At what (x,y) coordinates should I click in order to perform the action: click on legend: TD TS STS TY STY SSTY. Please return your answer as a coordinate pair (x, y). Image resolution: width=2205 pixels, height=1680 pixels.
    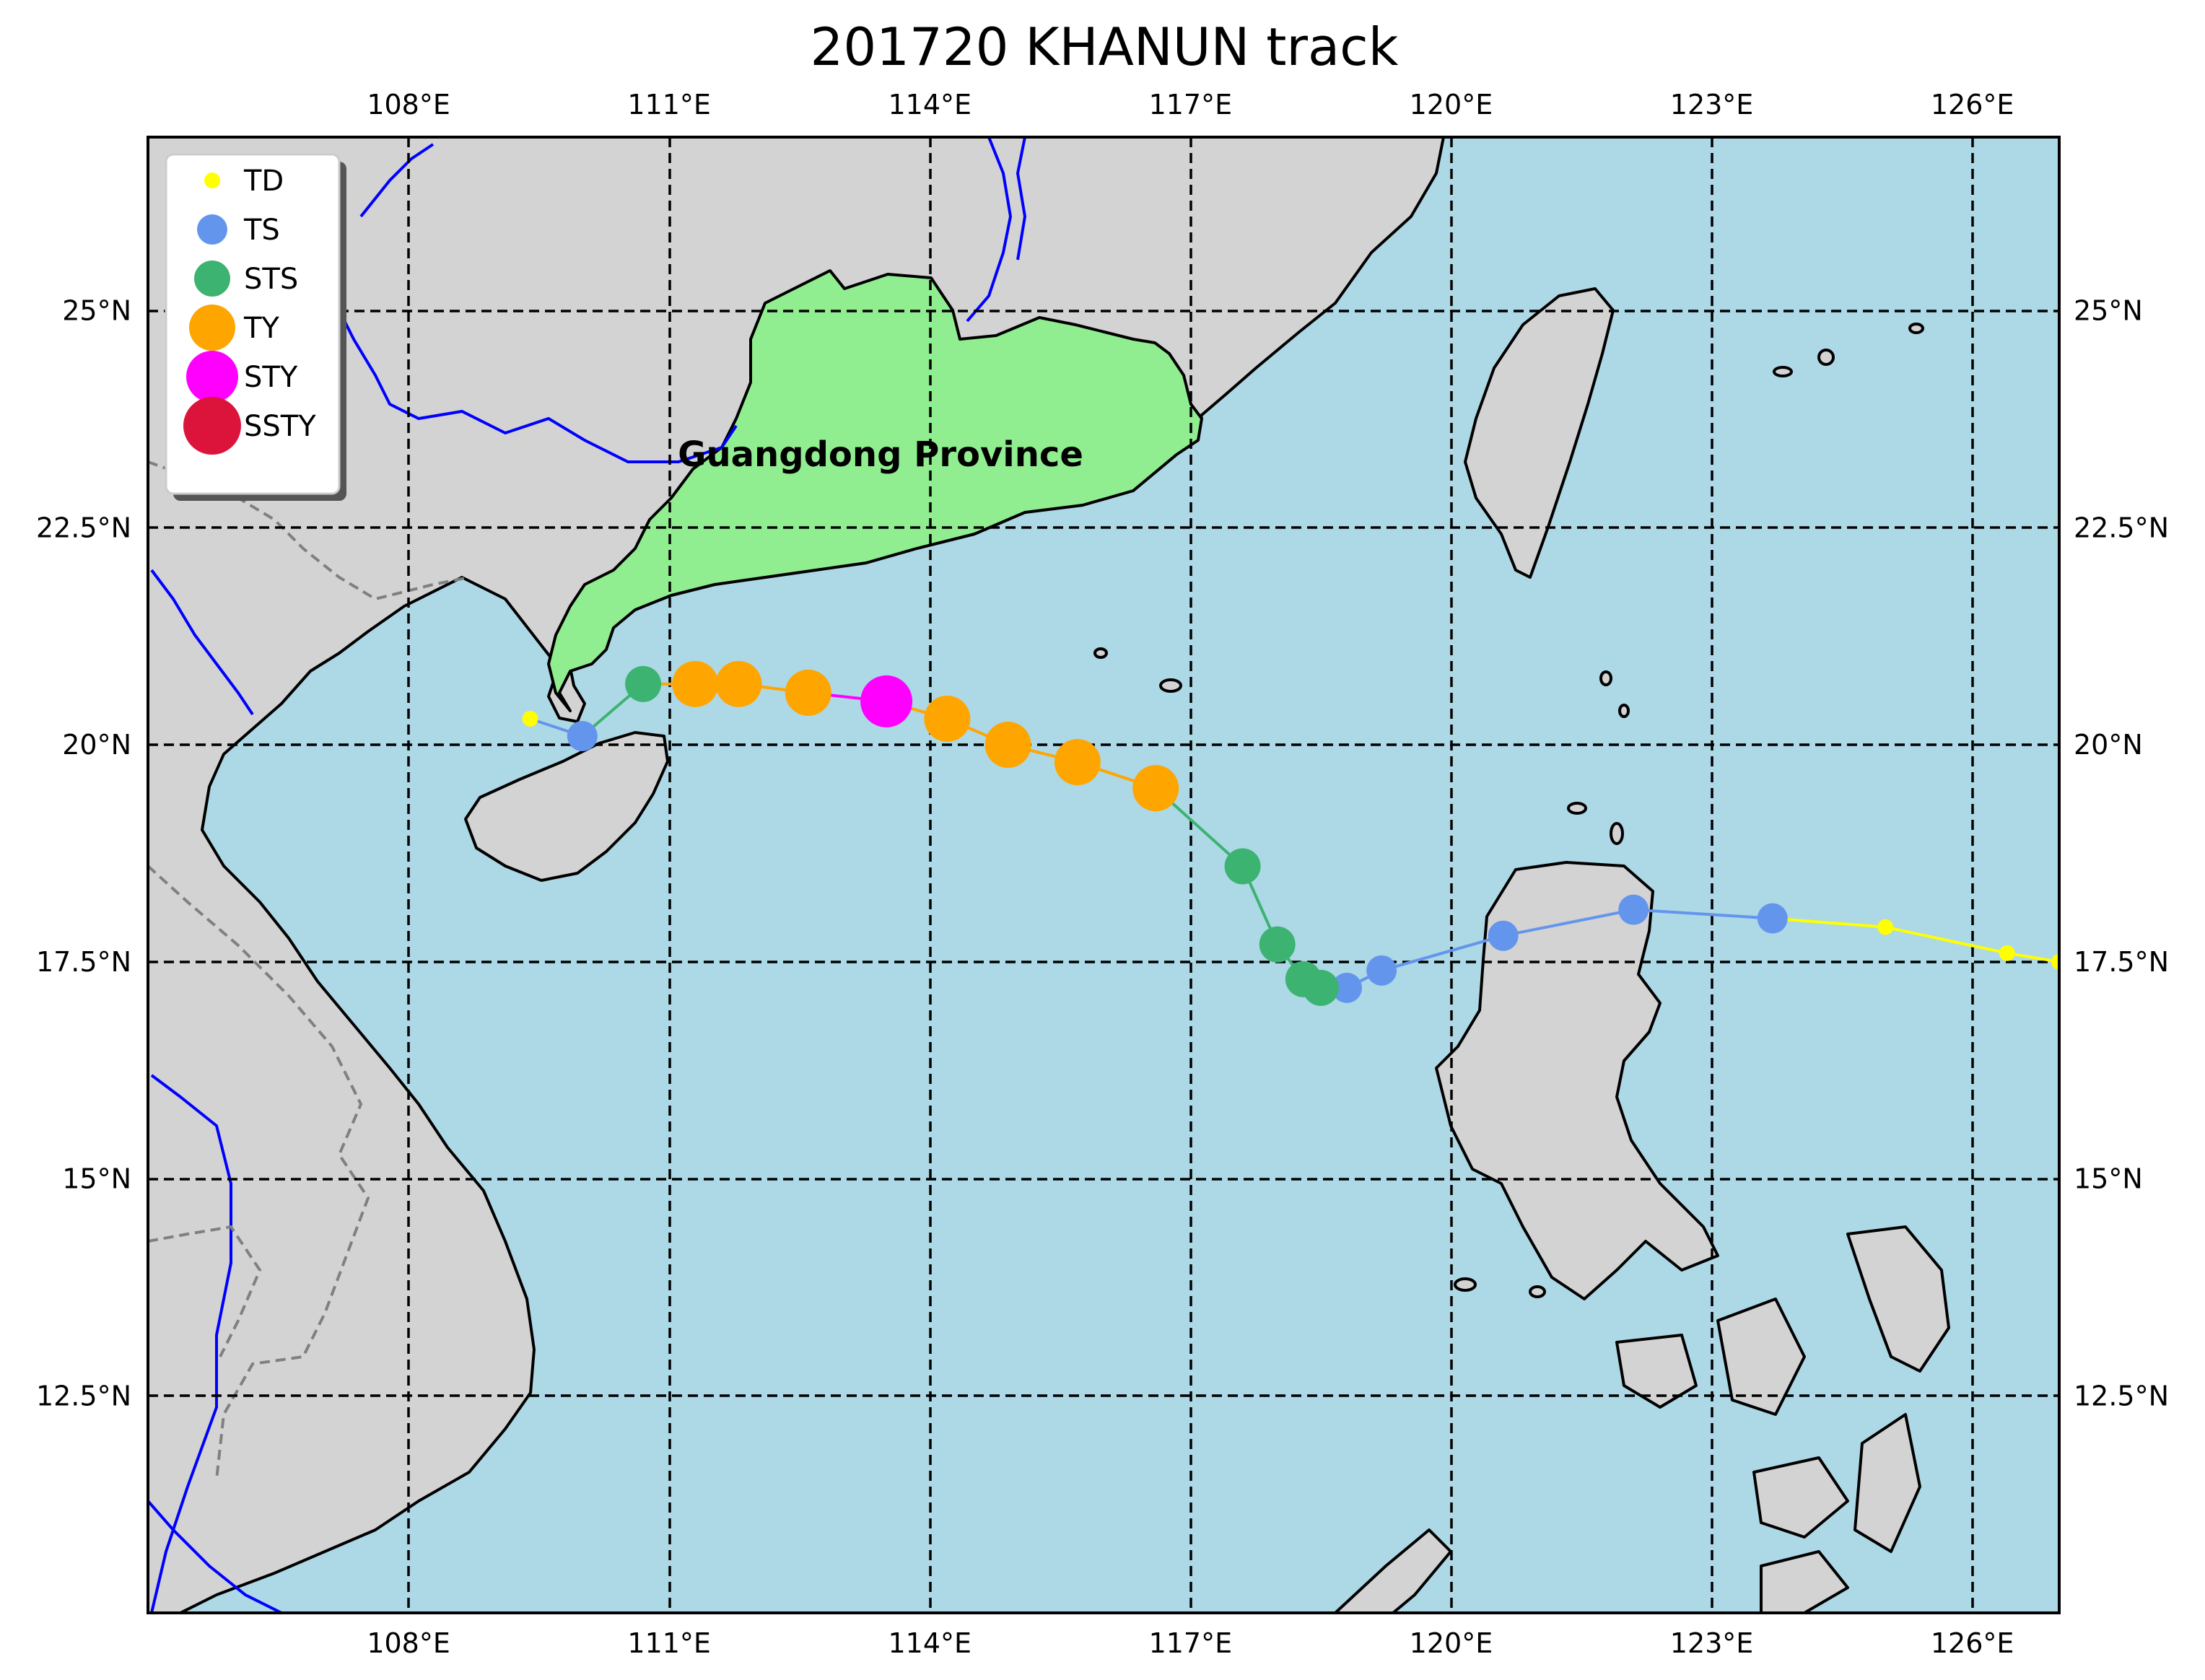
    Looking at the image, I should click on (255, 327).